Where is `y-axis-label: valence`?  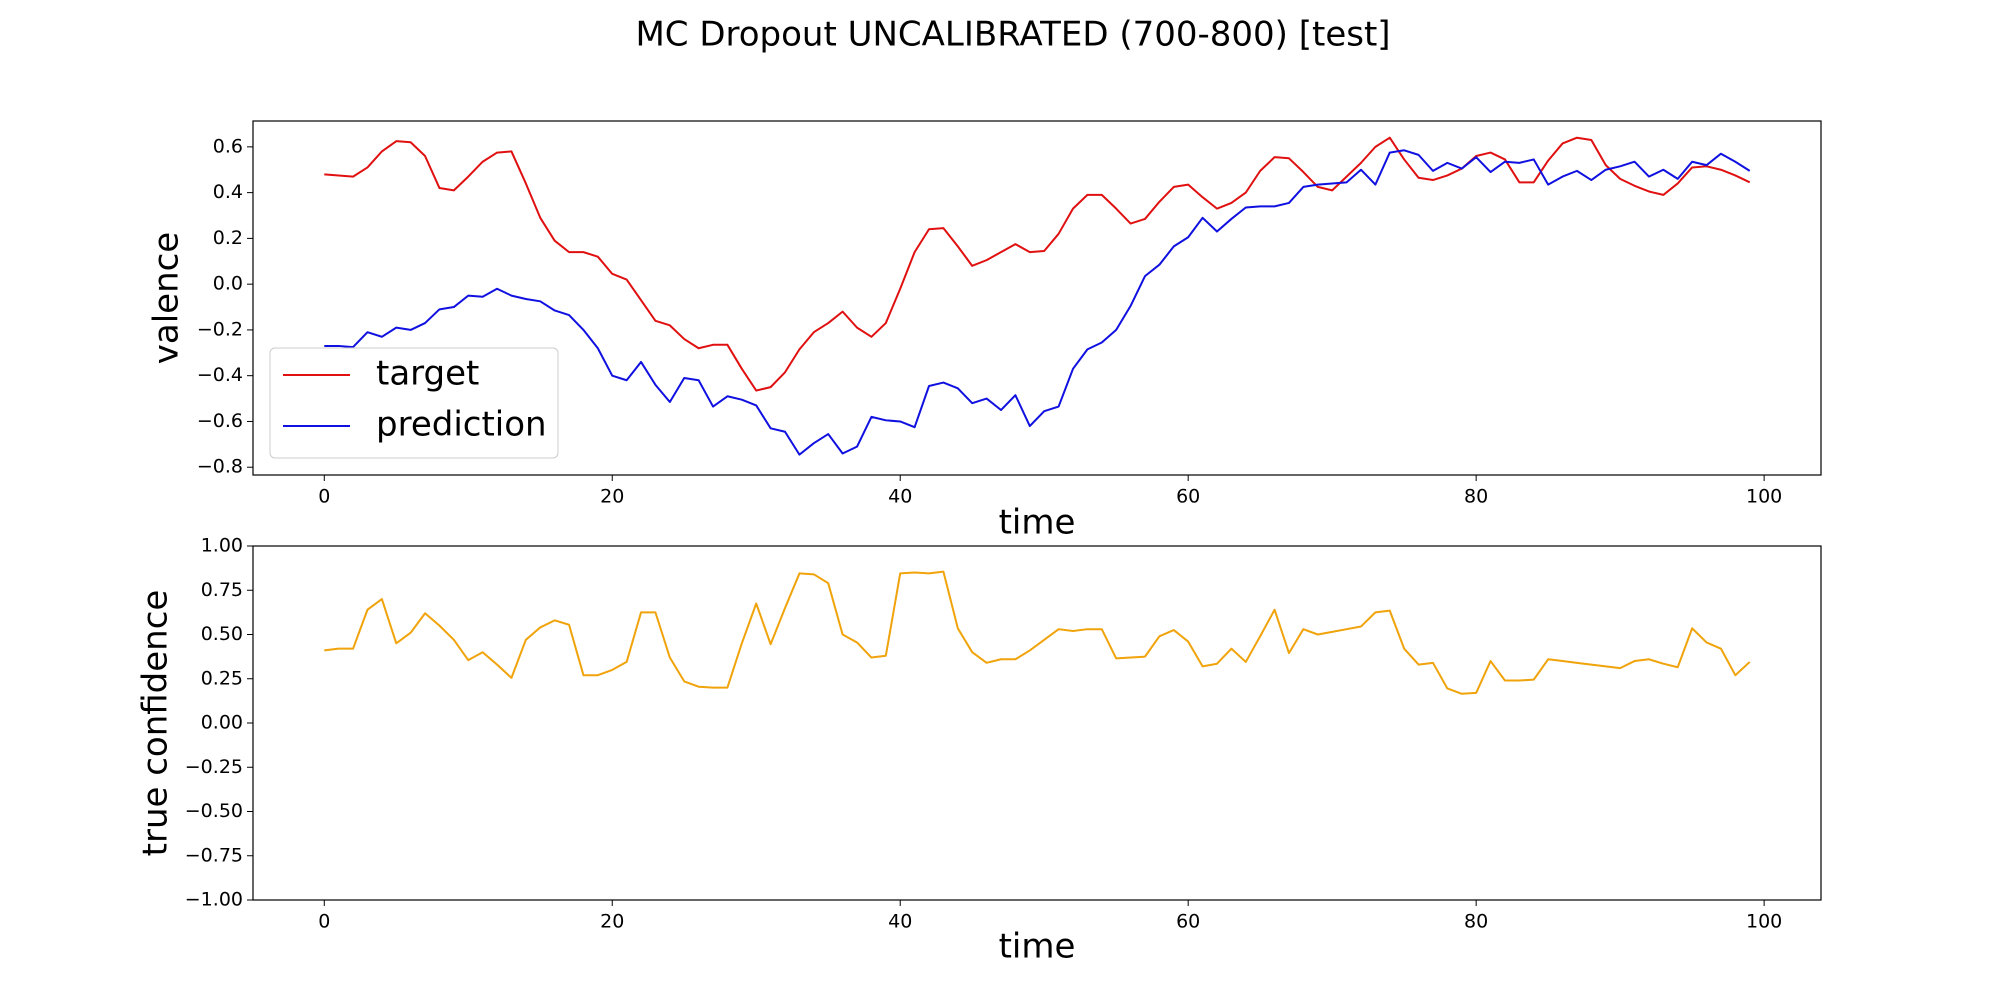 y-axis-label: valence is located at coordinates (167, 298).